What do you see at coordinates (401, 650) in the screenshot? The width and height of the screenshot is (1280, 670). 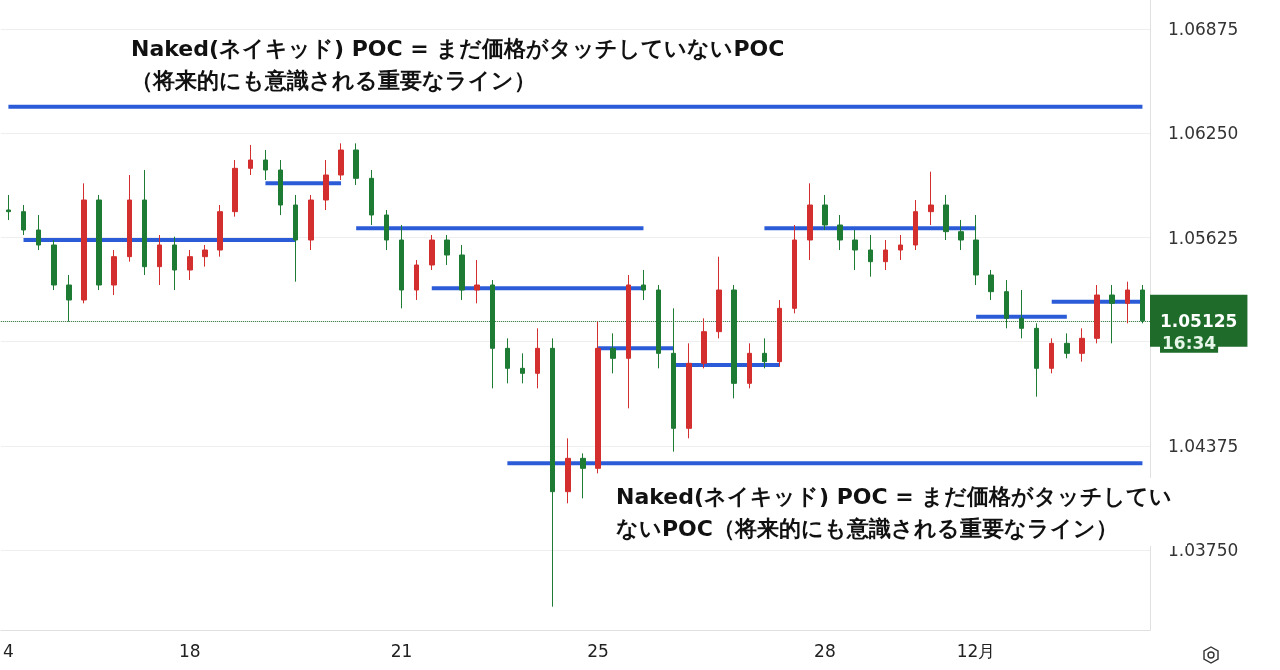 I see `x-tick-label: 21` at bounding box center [401, 650].